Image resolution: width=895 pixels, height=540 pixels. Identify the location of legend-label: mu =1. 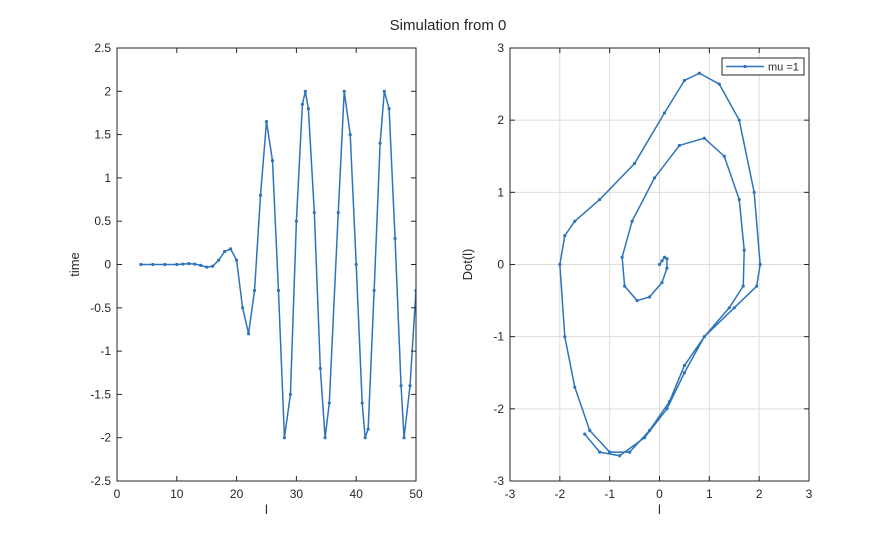
(783, 68).